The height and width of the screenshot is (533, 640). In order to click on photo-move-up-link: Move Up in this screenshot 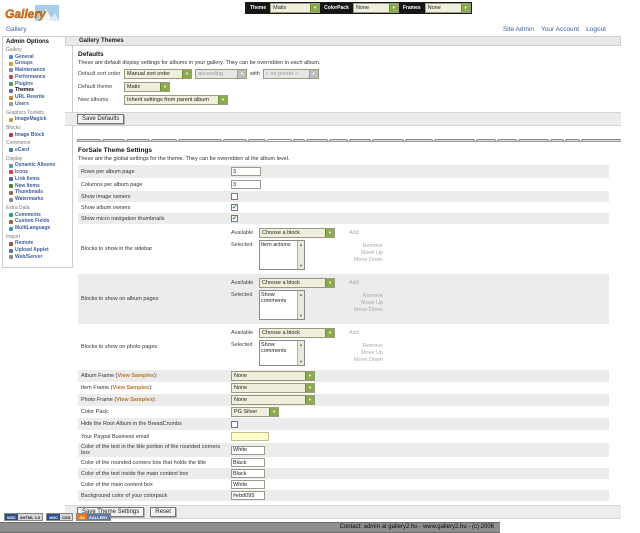, I will do `click(371, 353)`.